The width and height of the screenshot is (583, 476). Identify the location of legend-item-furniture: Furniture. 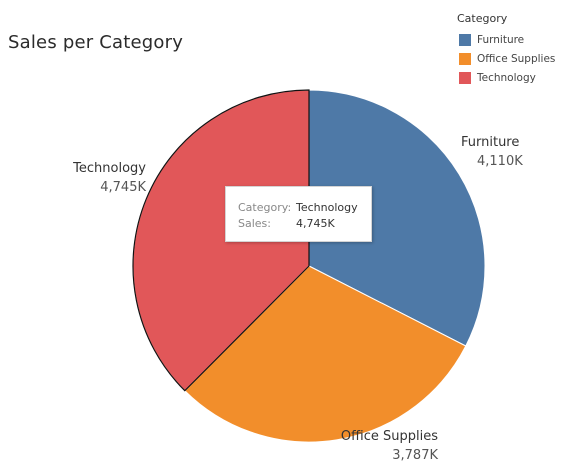
(506, 39).